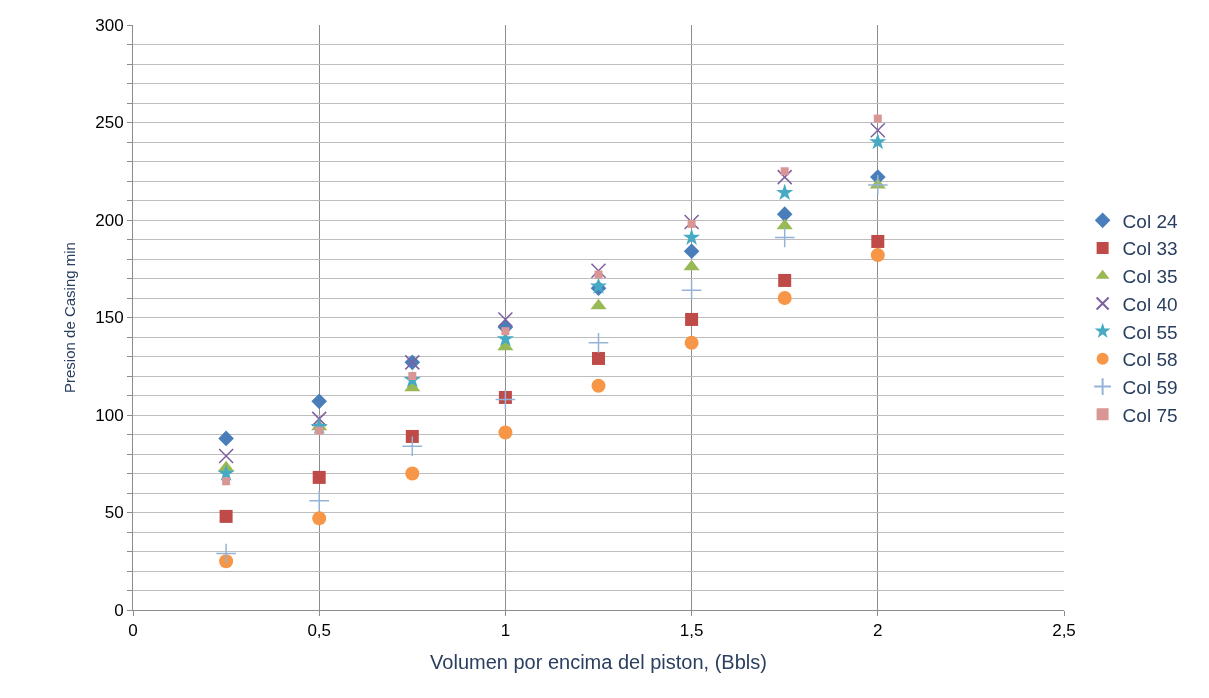 The image size is (1209, 698). Describe the element at coordinates (319, 631) in the screenshot. I see `x-tick-label: 0,5` at that location.